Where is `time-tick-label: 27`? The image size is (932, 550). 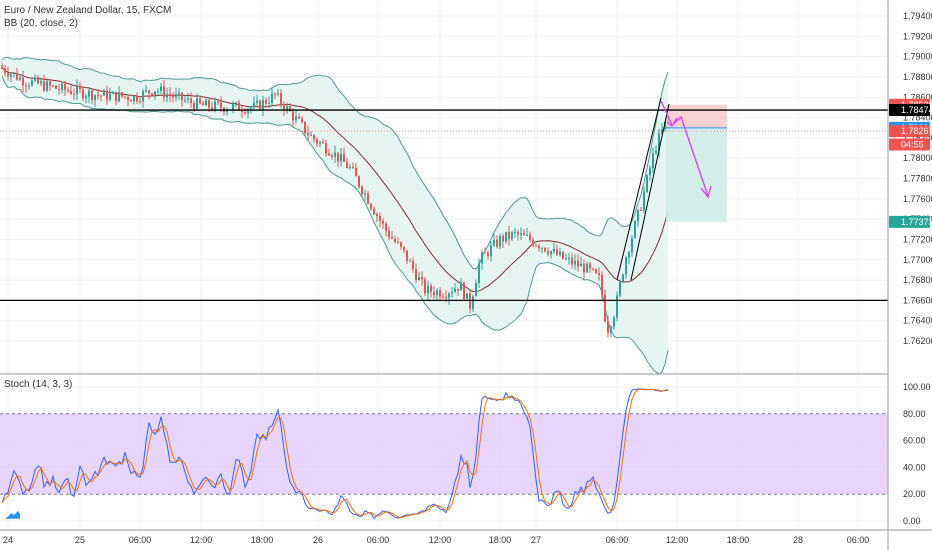 time-tick-label: 27 is located at coordinates (536, 540).